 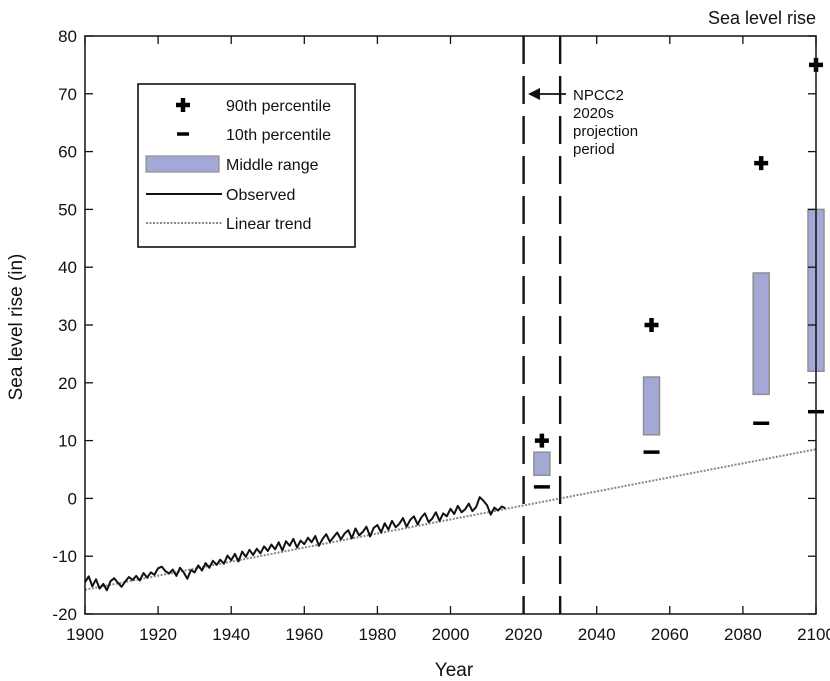 I want to click on legend-label-p90: 90th percentile, so click(x=278, y=106).